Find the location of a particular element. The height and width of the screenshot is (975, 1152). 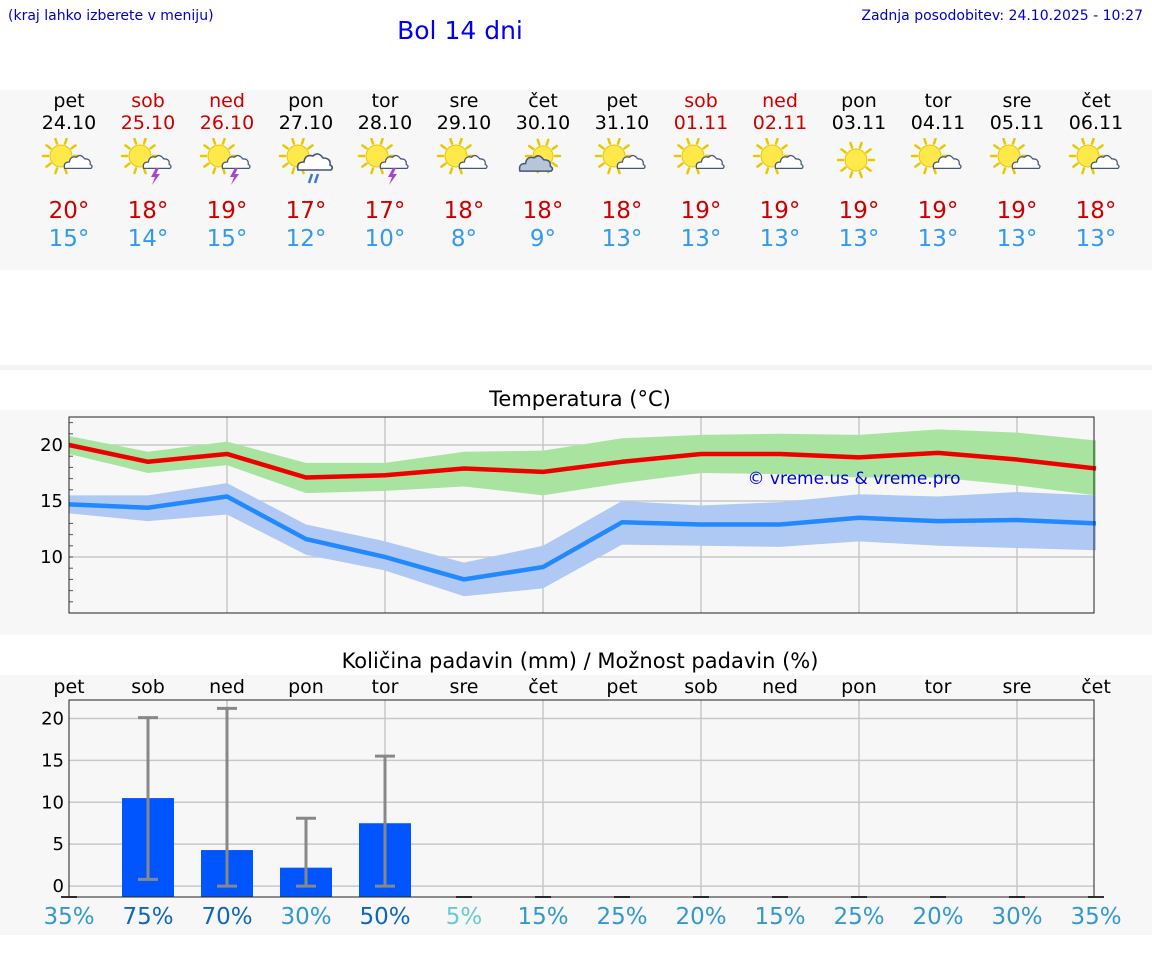

x-tick-label: čet is located at coordinates (543, 687).